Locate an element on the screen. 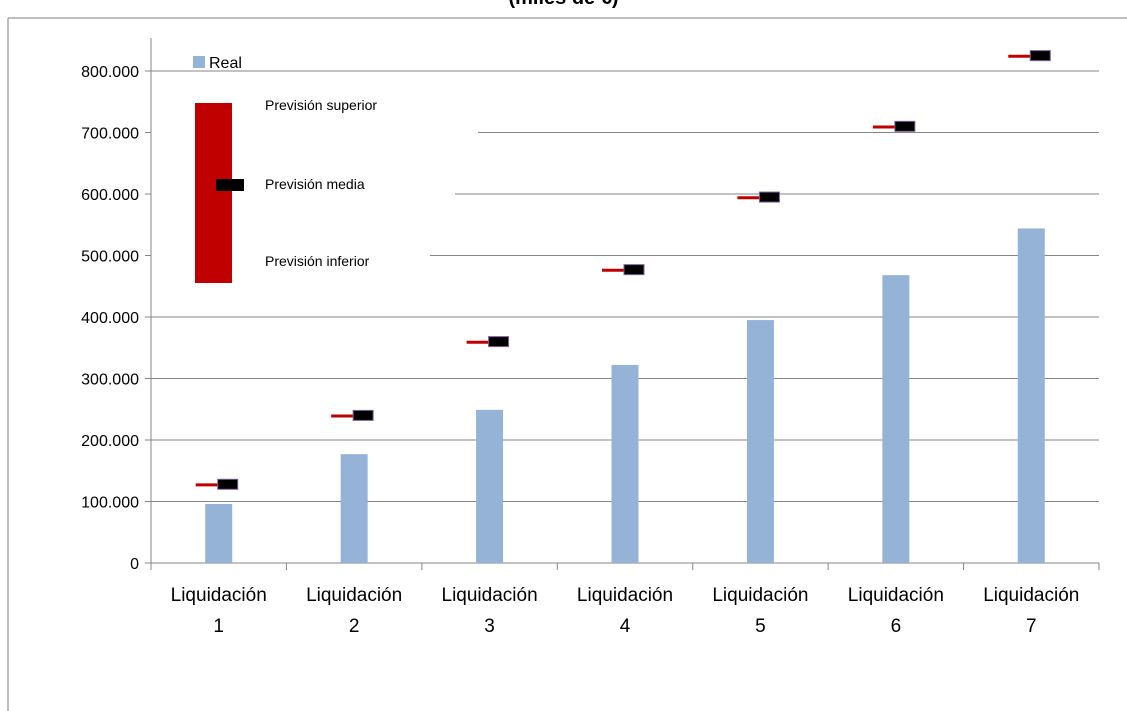 This screenshot has height=711, width=1127. legend-forecast-range-box is located at coordinates (213, 193).